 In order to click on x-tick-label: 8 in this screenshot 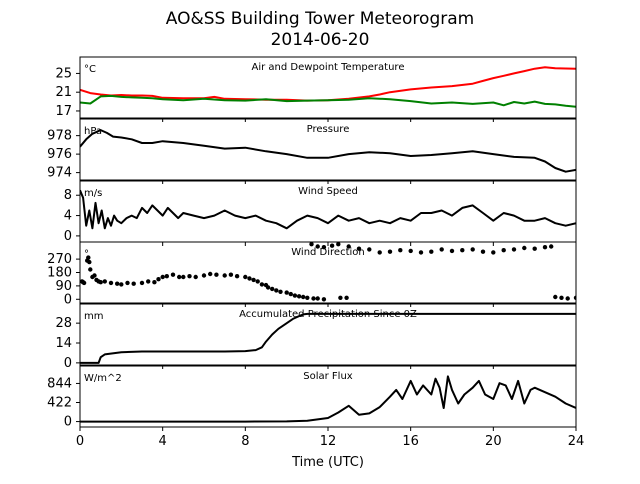, I will do `click(245, 441)`.